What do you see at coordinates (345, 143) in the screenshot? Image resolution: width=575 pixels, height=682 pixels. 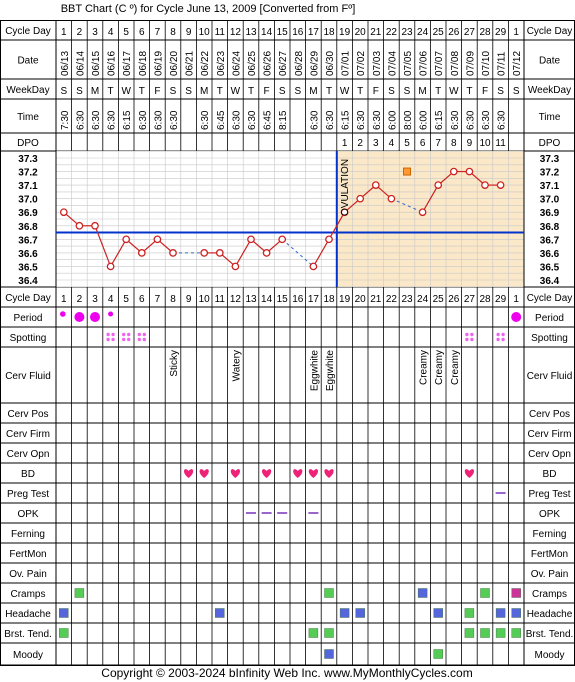 I see `dpo-label: 1` at bounding box center [345, 143].